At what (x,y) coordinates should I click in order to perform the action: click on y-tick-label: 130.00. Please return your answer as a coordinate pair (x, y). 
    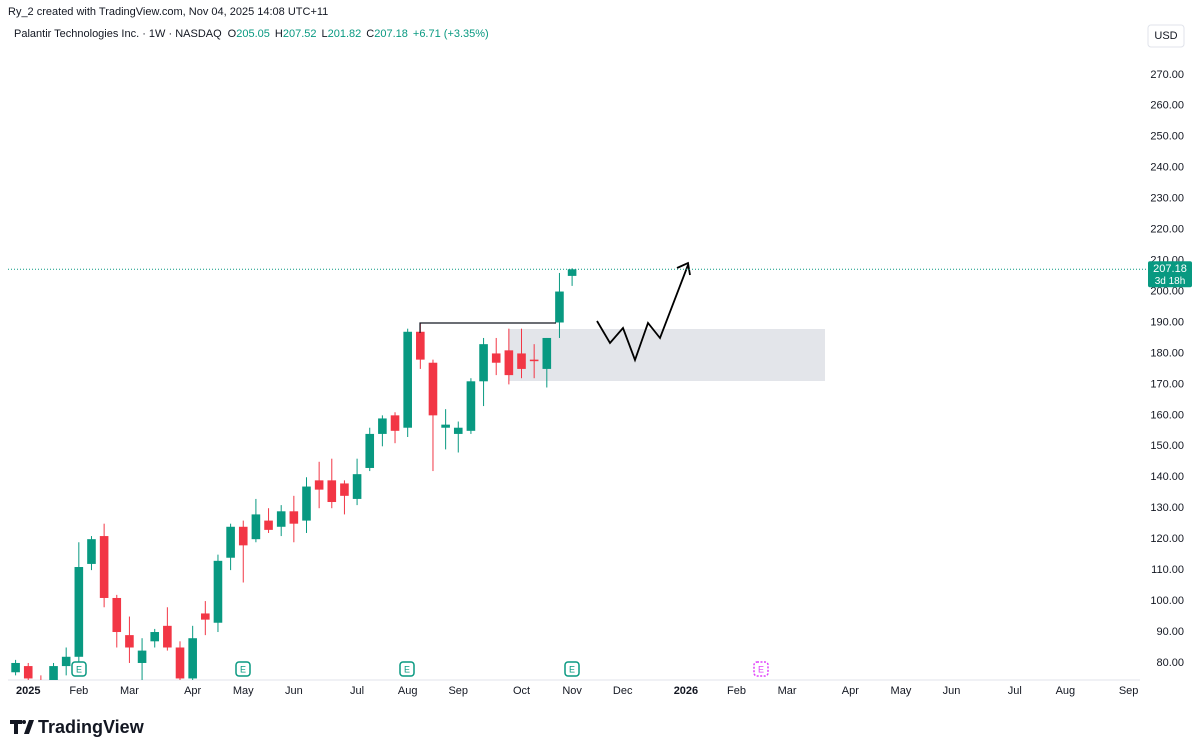
    Looking at the image, I should click on (1167, 508).